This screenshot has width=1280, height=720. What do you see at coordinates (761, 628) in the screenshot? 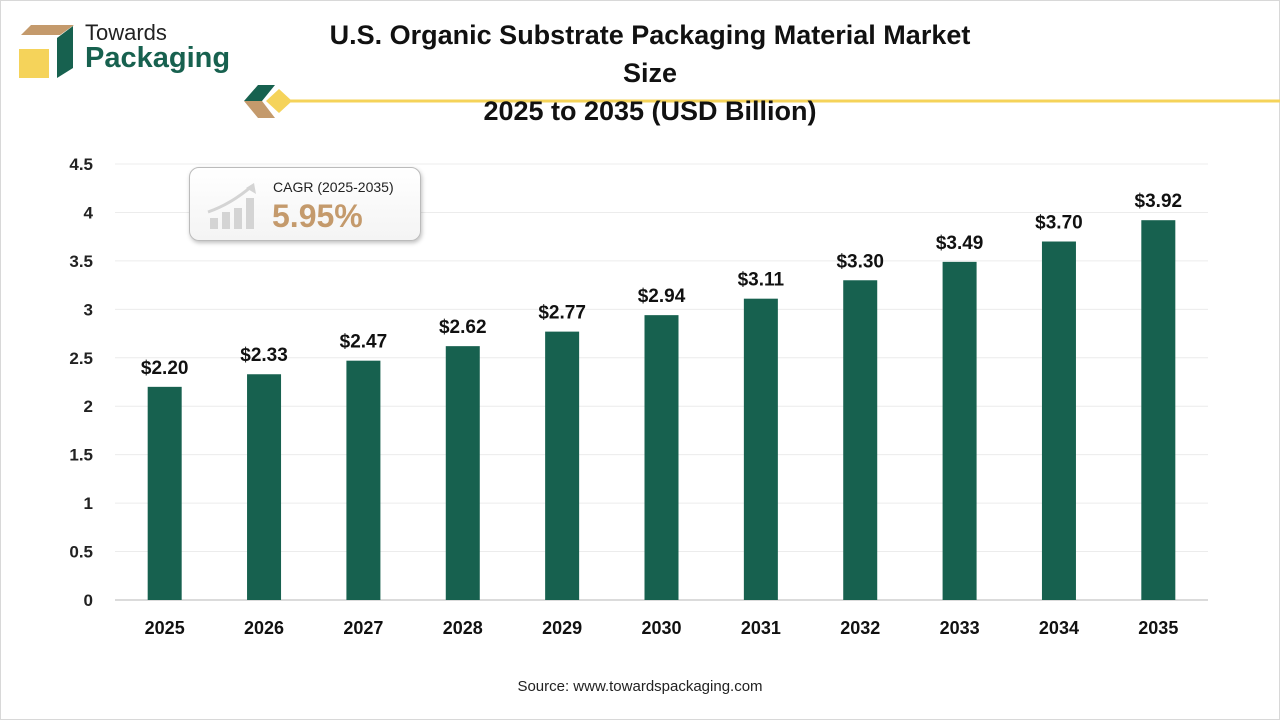
I see `x-tick-label: 2031` at bounding box center [761, 628].